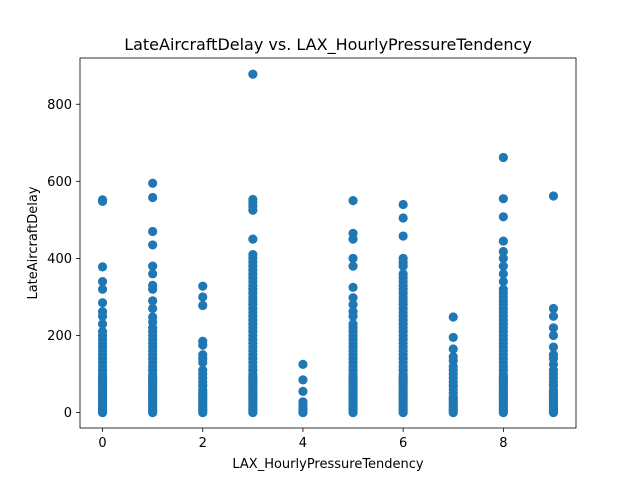 Image resolution: width=640 pixels, height=480 pixels. I want to click on x-tick-label: 2, so click(203, 443).